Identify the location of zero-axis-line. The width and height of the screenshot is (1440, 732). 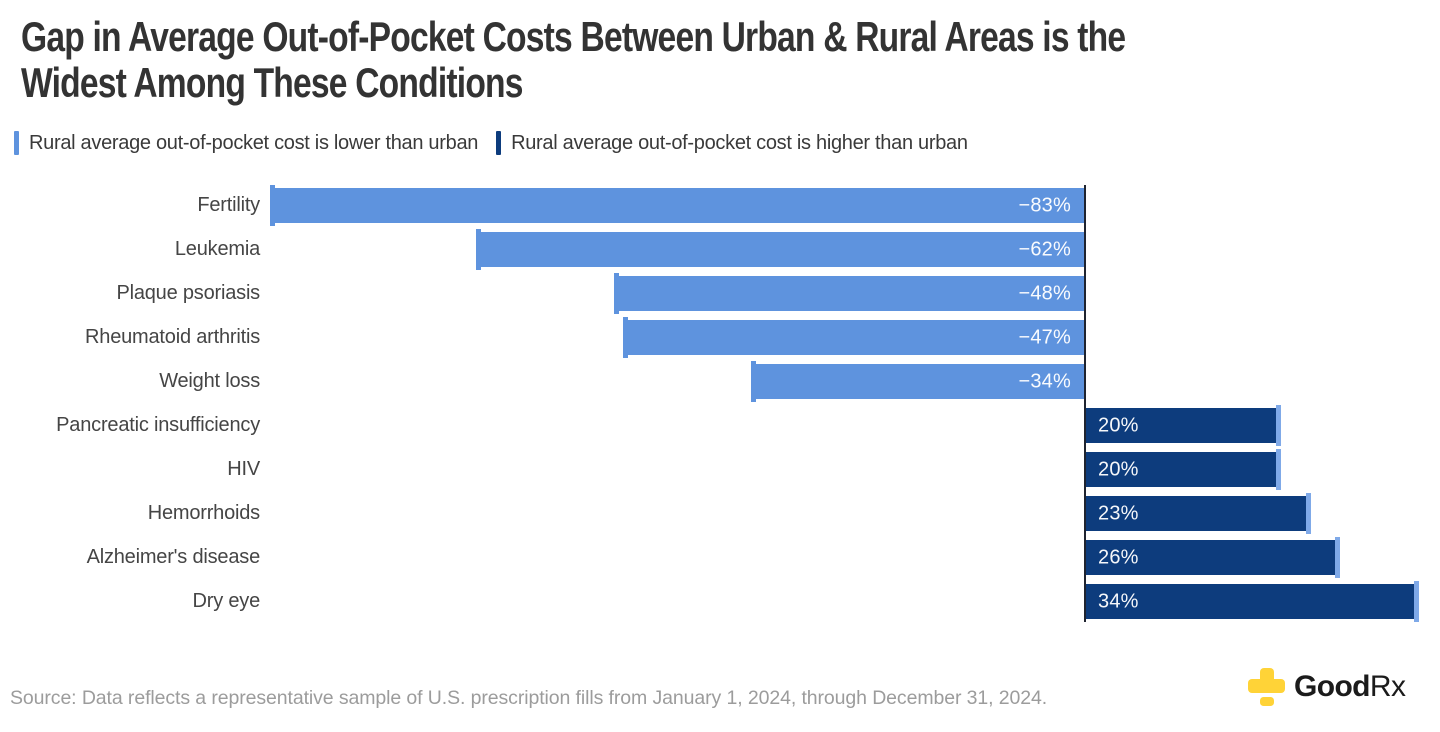
(1085, 403).